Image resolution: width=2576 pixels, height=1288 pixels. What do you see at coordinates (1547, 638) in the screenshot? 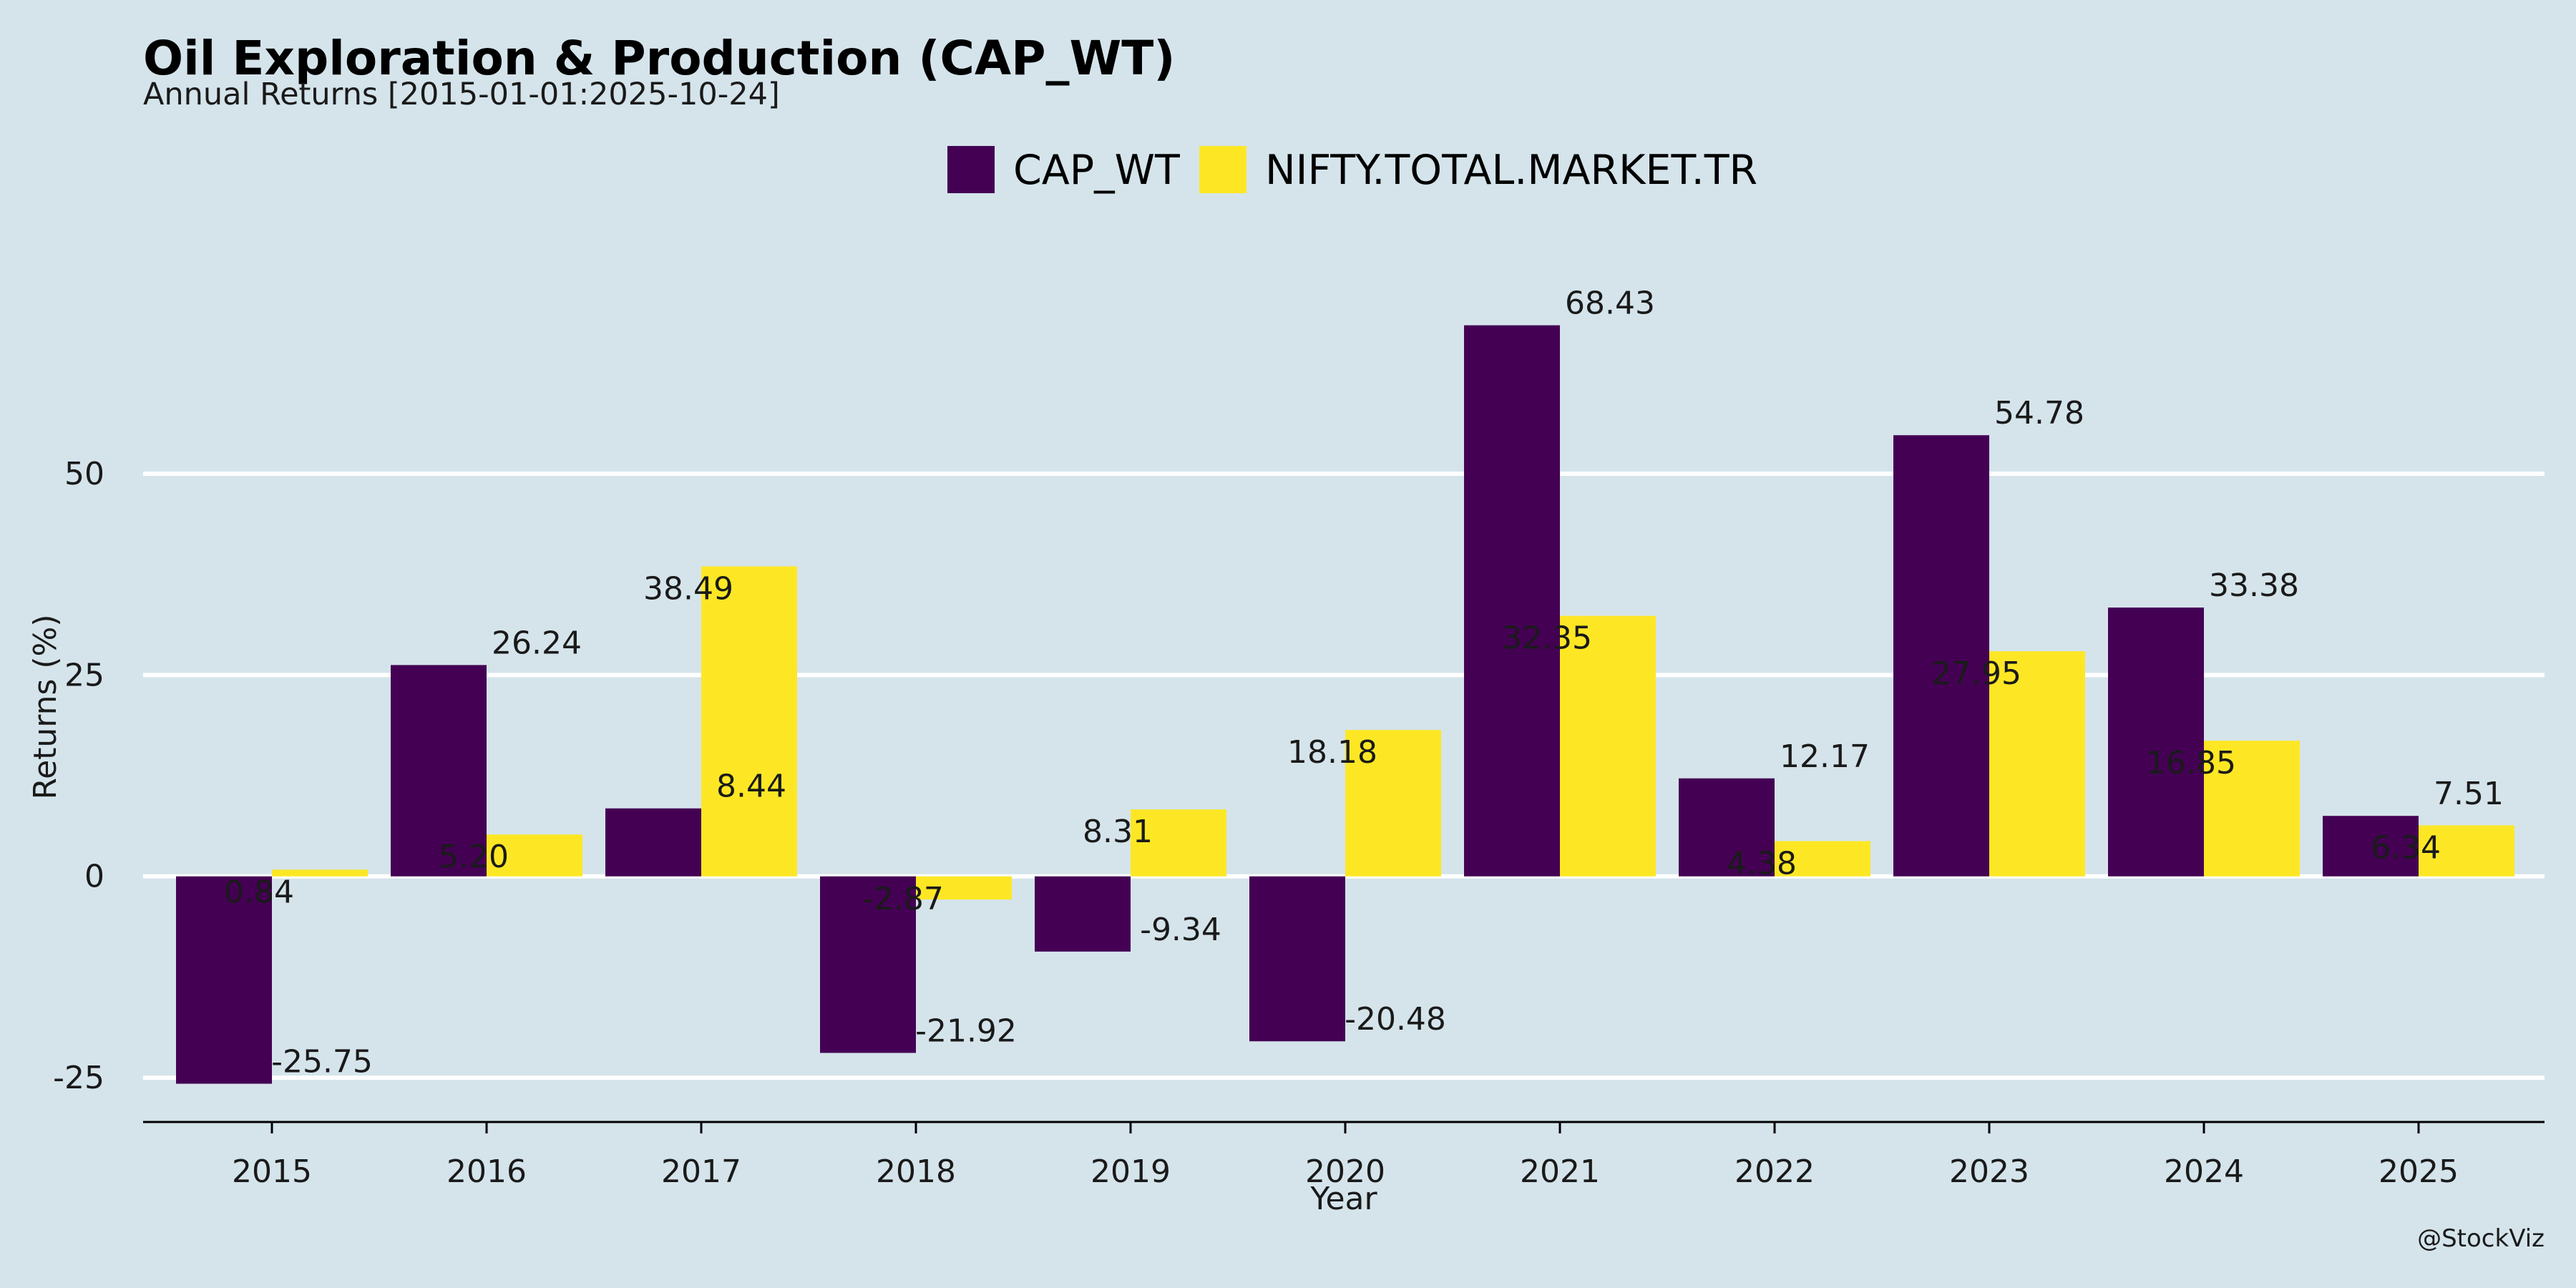
I see `data-label: 32.35` at bounding box center [1547, 638].